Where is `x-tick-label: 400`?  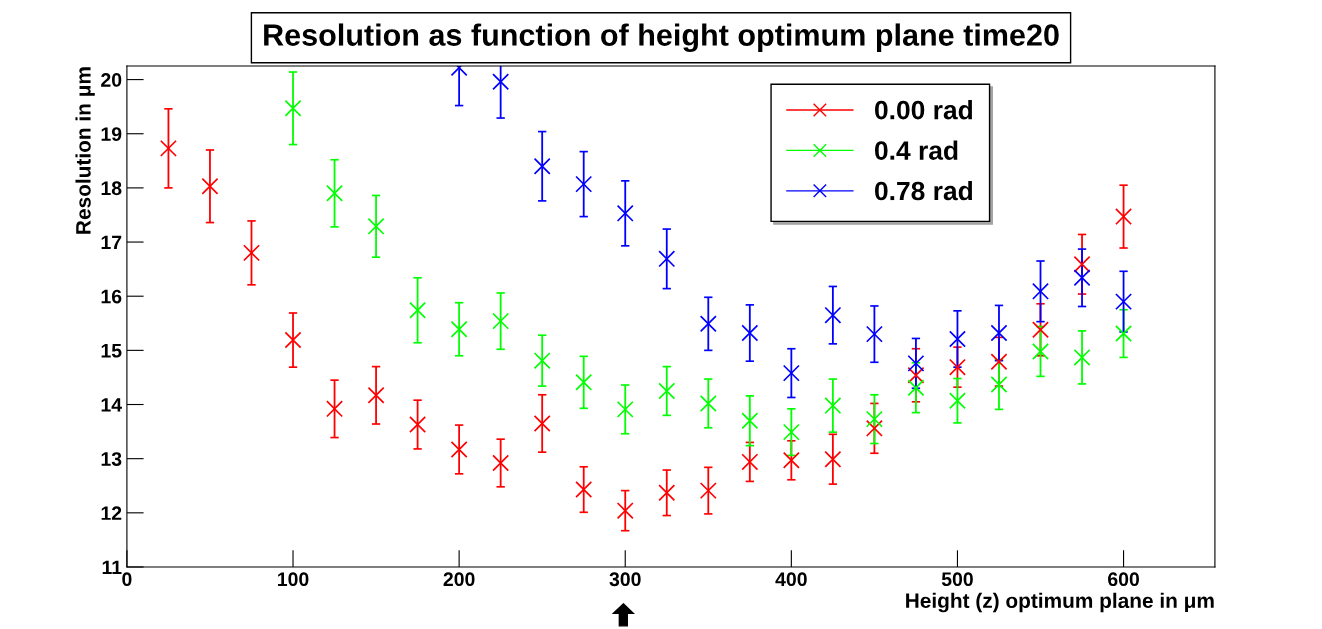
x-tick-label: 400 is located at coordinates (791, 579).